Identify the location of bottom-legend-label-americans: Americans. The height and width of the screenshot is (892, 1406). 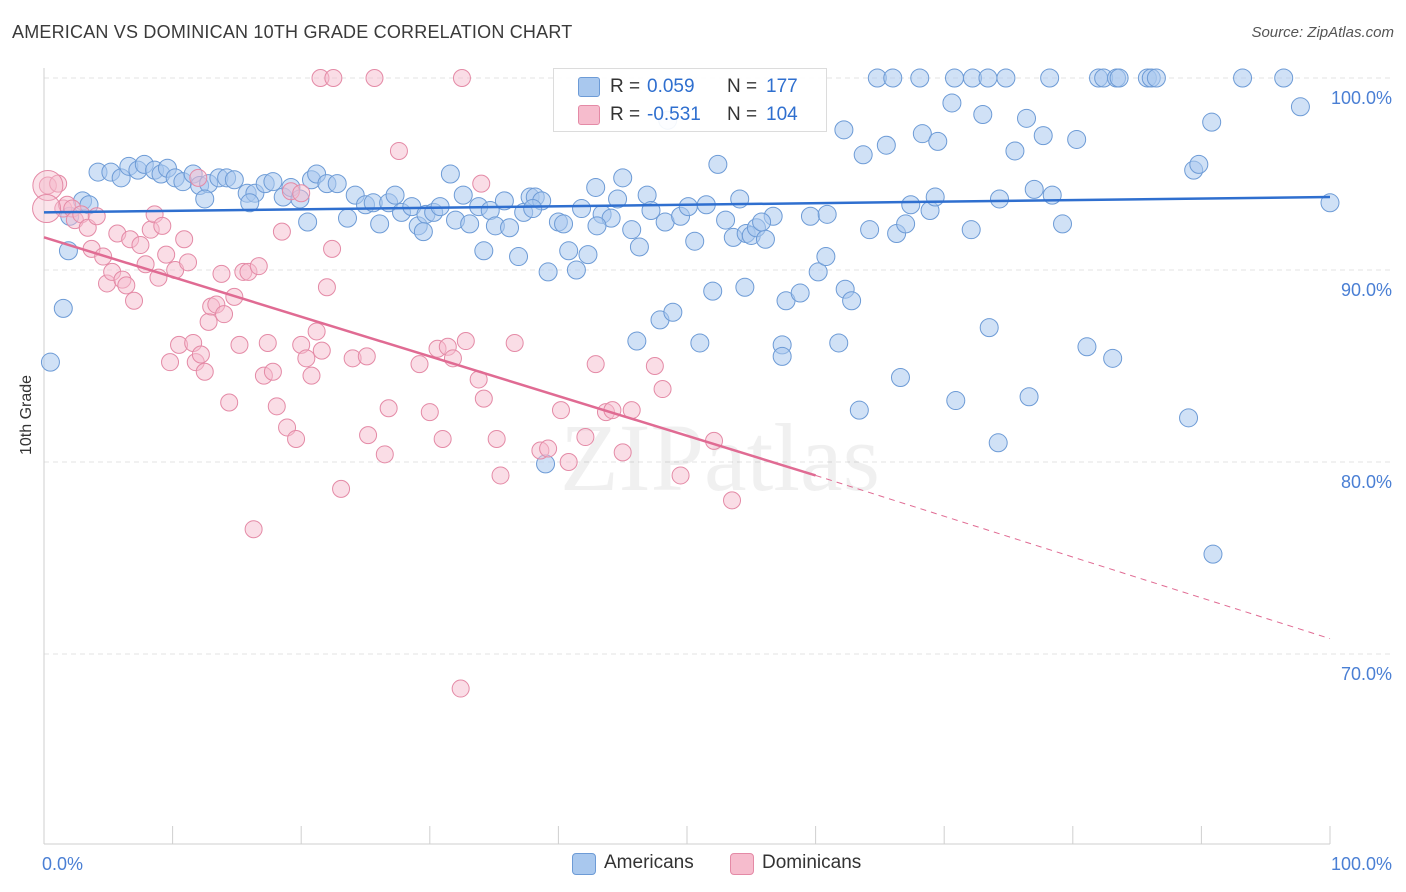
(649, 862).